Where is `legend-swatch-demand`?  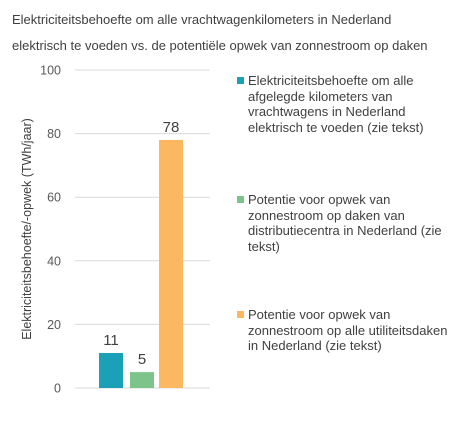 legend-swatch-demand is located at coordinates (240, 80).